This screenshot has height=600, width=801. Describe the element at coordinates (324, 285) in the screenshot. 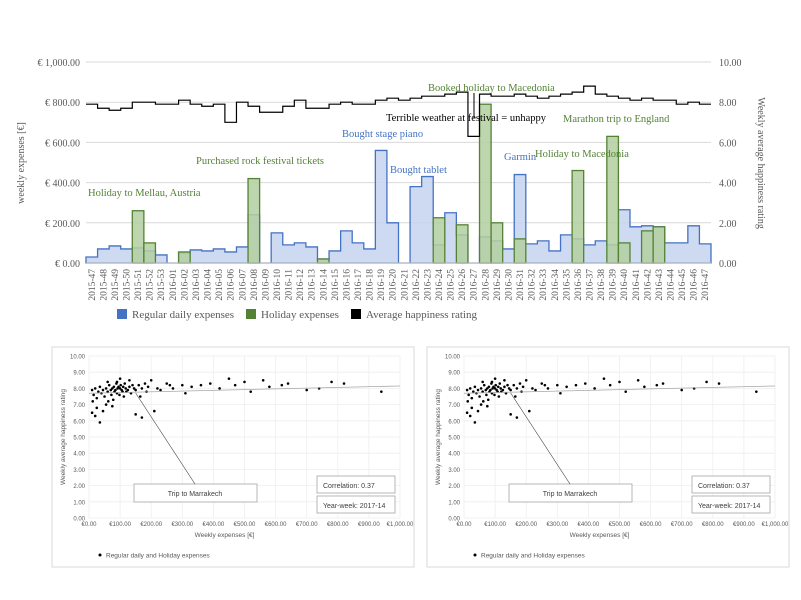

I see `x-tick-label: 2016-14` at that location.